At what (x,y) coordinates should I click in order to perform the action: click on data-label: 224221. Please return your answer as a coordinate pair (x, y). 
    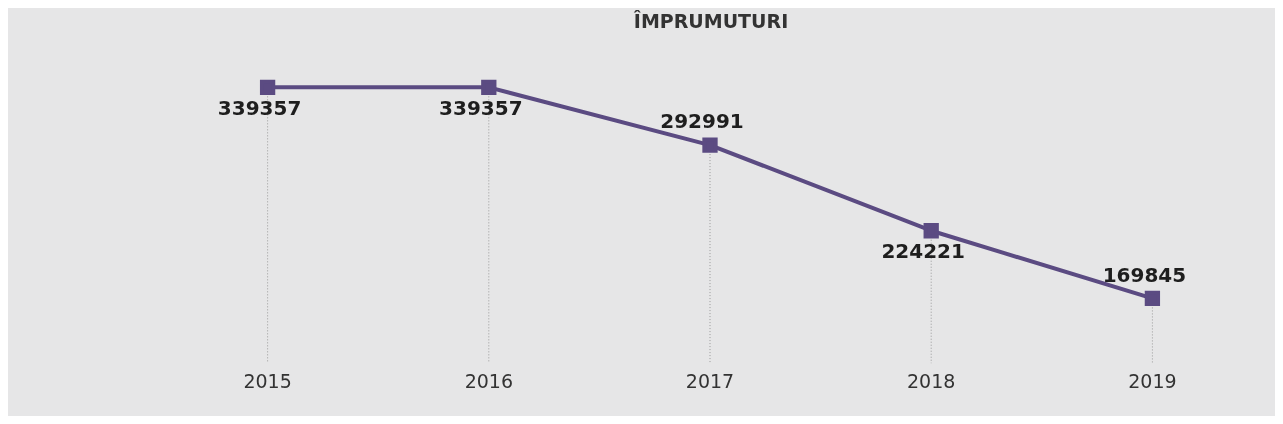
    Looking at the image, I should click on (923, 250).